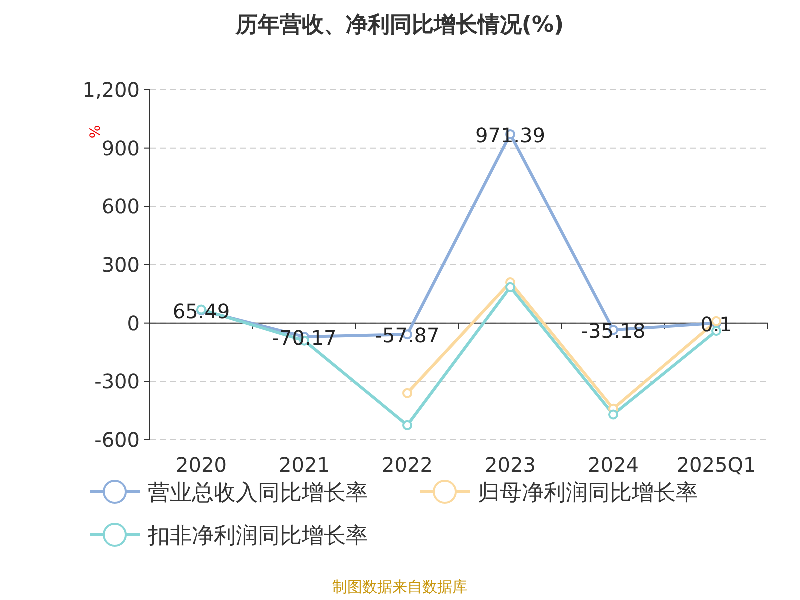 This screenshot has height=600, width=800. I want to click on y-tick-label: 900, so click(121, 148).